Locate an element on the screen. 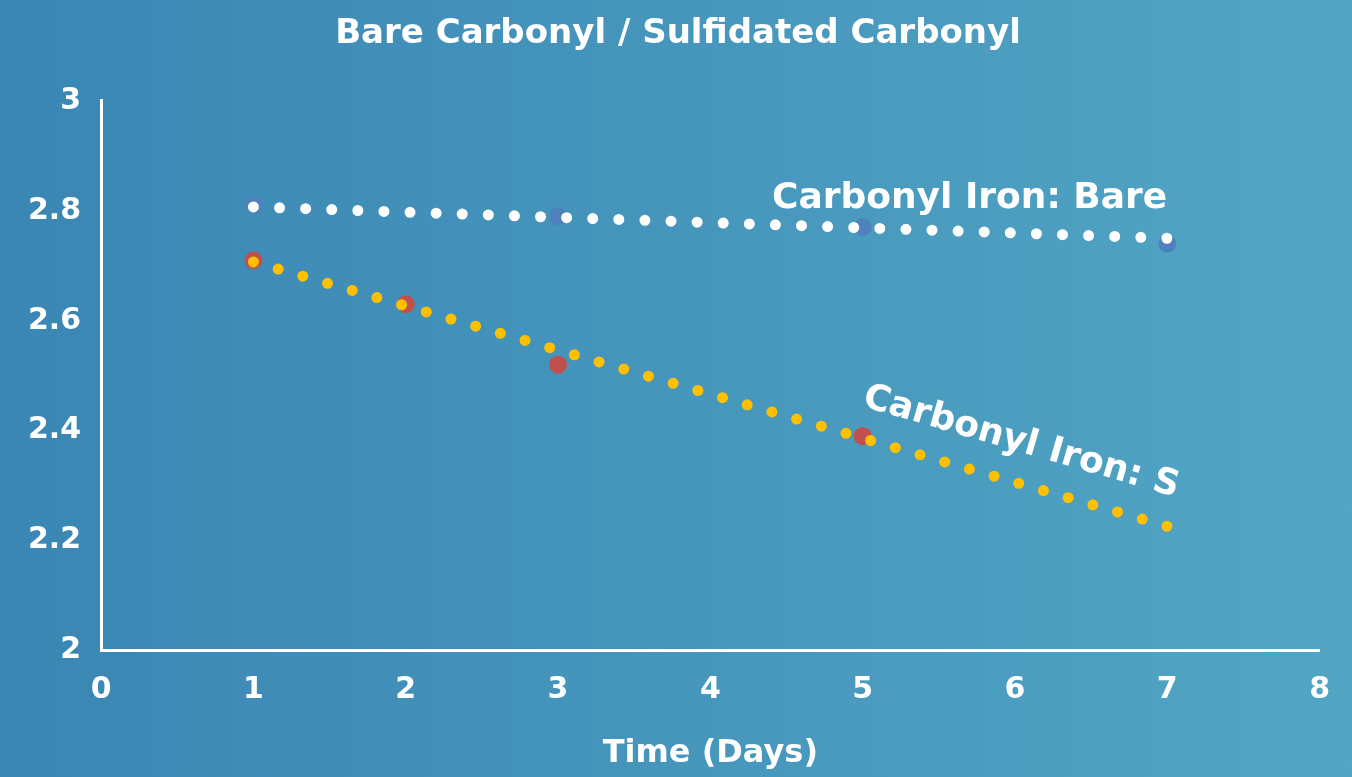 The height and width of the screenshot is (777, 1352). y-tick-label: 2.8 is located at coordinates (54, 208).